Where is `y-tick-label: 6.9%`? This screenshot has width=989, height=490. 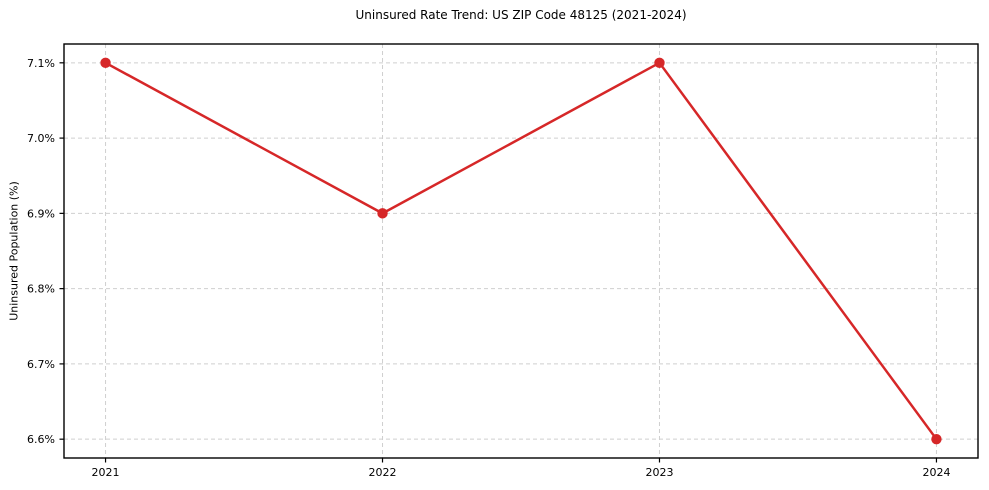 y-tick-label: 6.9% is located at coordinates (41, 213).